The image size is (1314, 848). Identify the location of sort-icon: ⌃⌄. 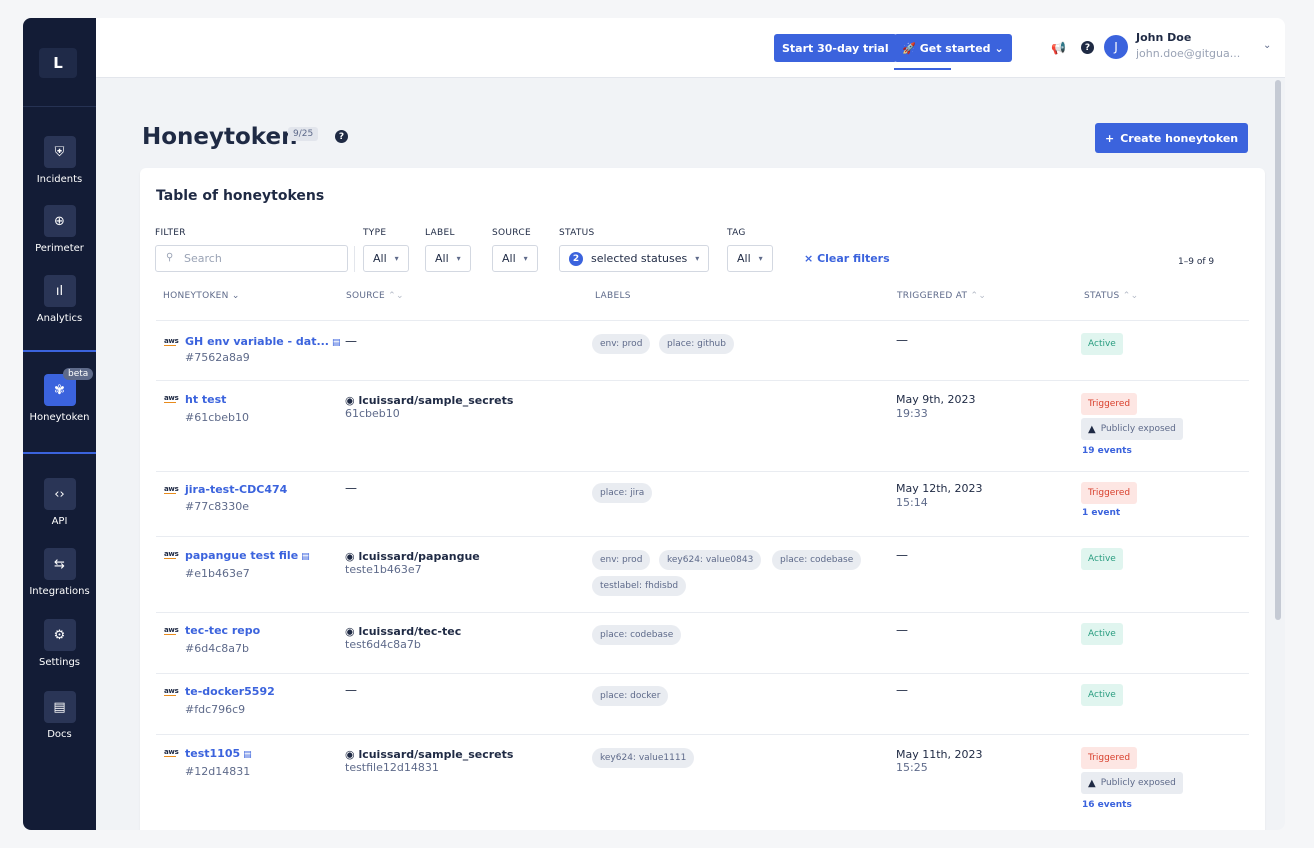
(978, 296).